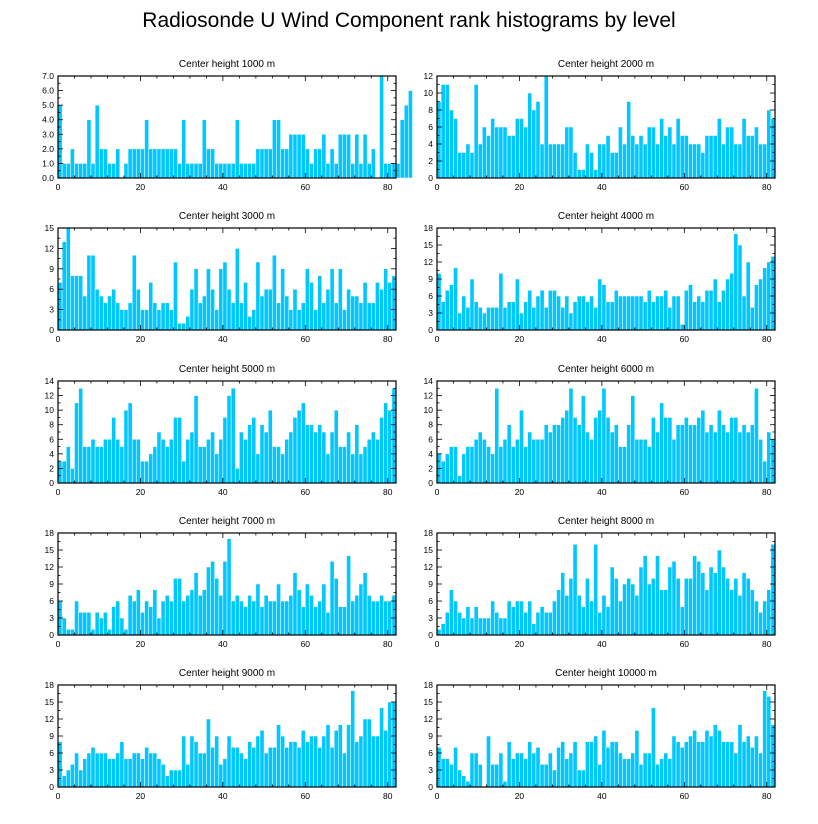 The height and width of the screenshot is (824, 818). I want to click on y-tick-label: 15, so click(50, 228).